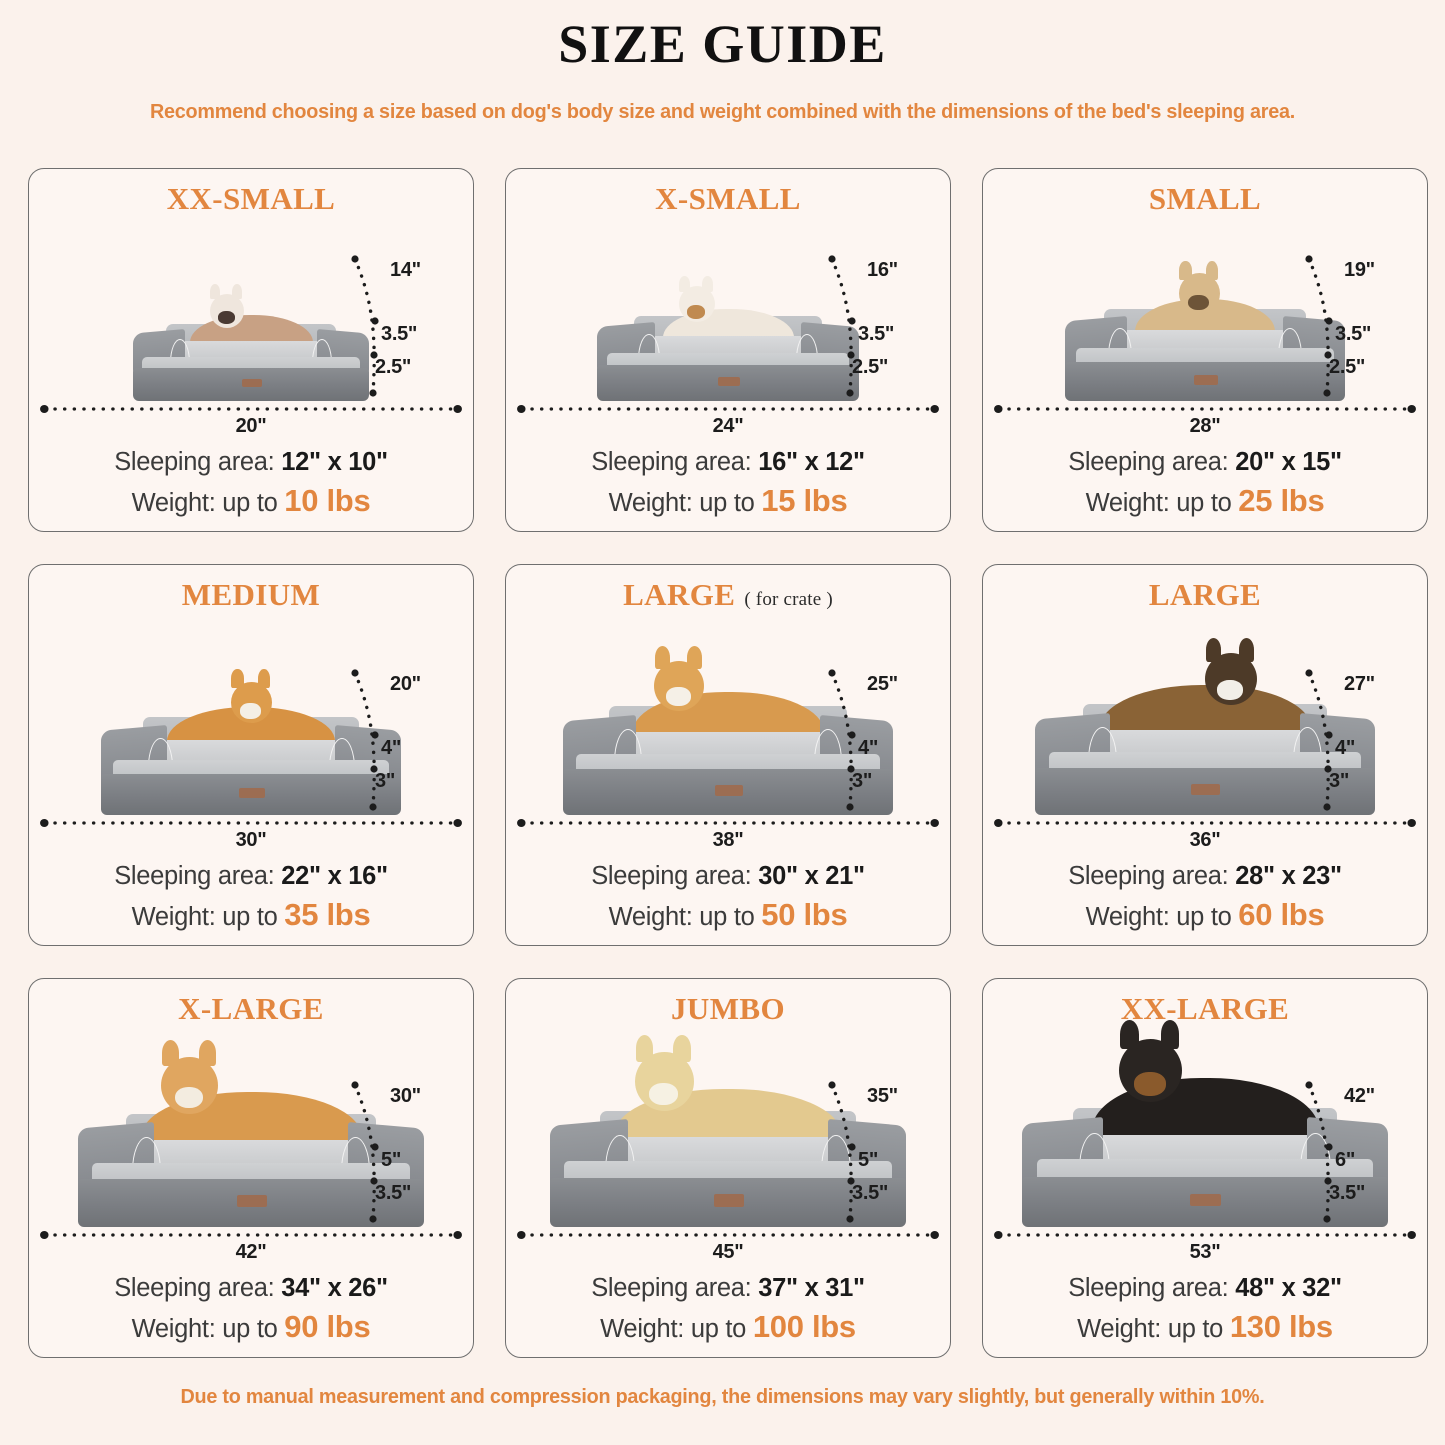 Image resolution: width=1445 pixels, height=1445 pixels. I want to click on horizontal-dimension-callout: 36", so click(1205, 837).